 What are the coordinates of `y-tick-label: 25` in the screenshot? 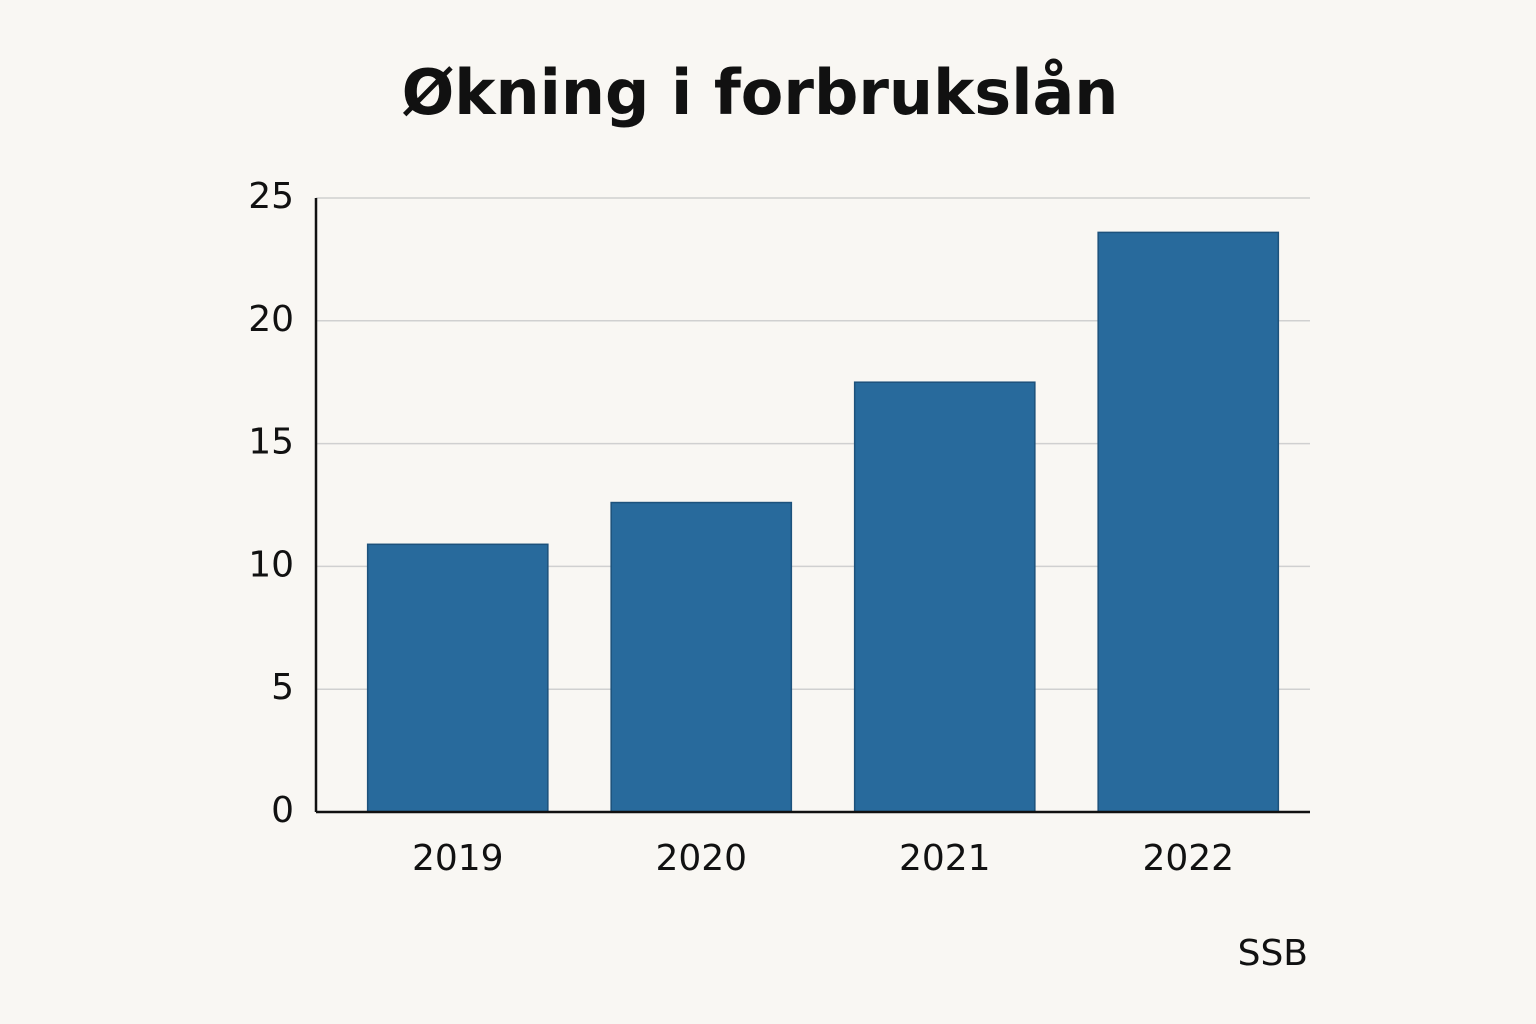 It's located at (271, 196).